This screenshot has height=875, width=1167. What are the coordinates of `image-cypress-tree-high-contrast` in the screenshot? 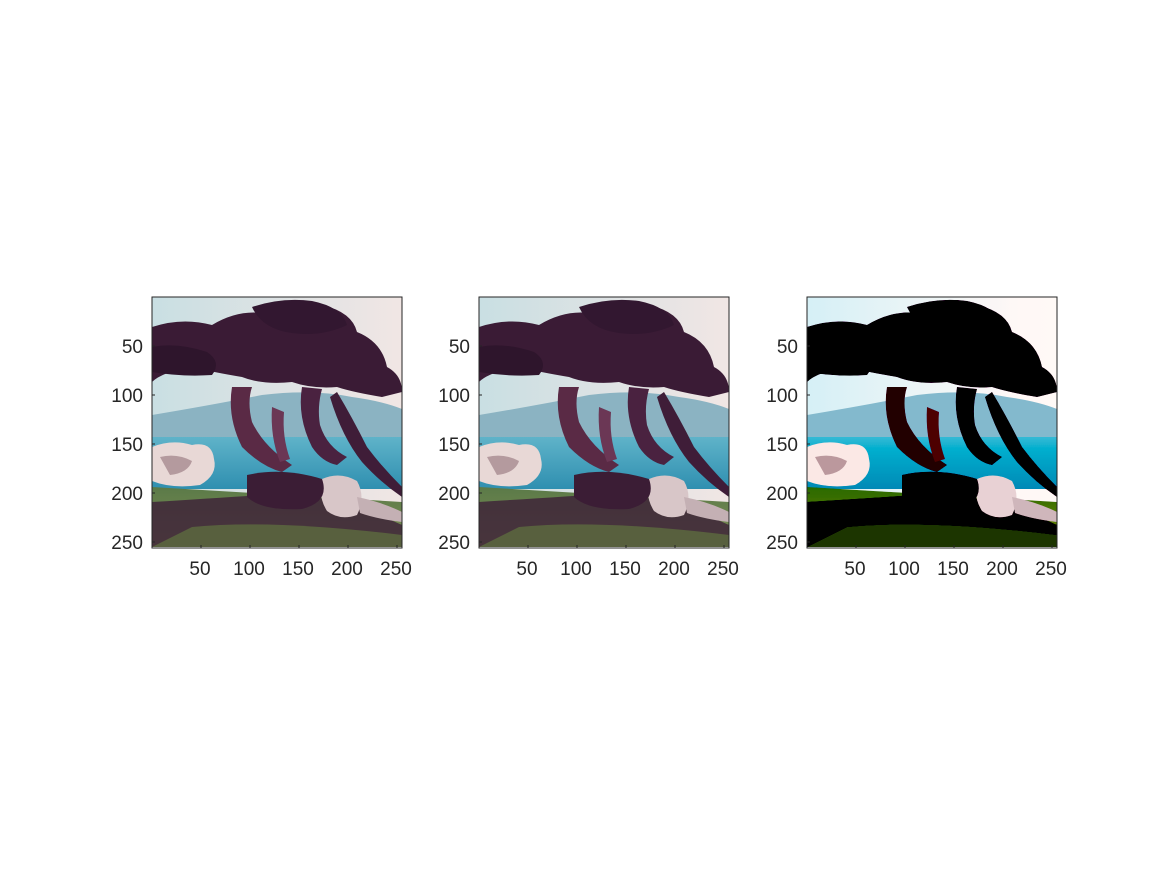 It's located at (932, 422).